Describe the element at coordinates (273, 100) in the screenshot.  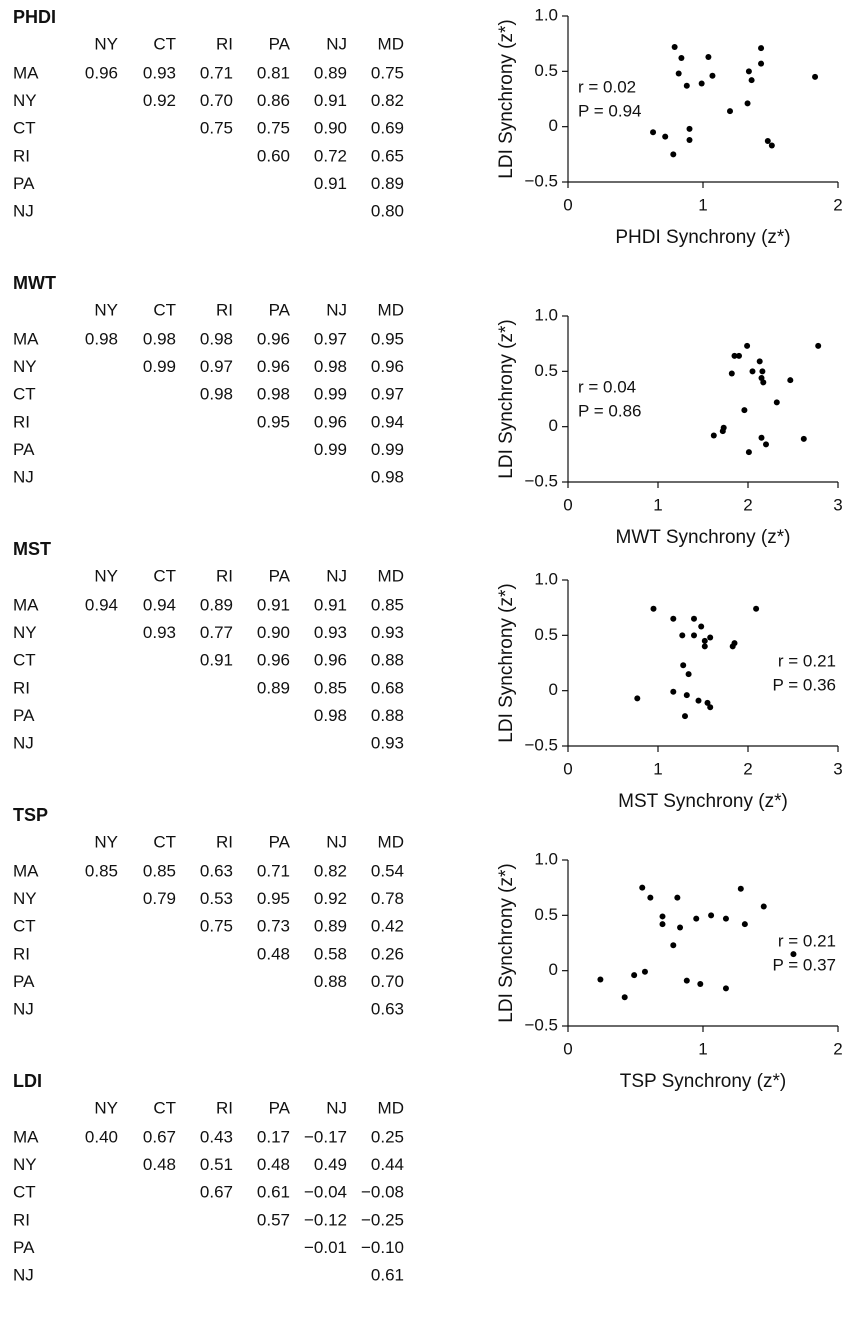
I see `table-cell: 0.86` at that location.